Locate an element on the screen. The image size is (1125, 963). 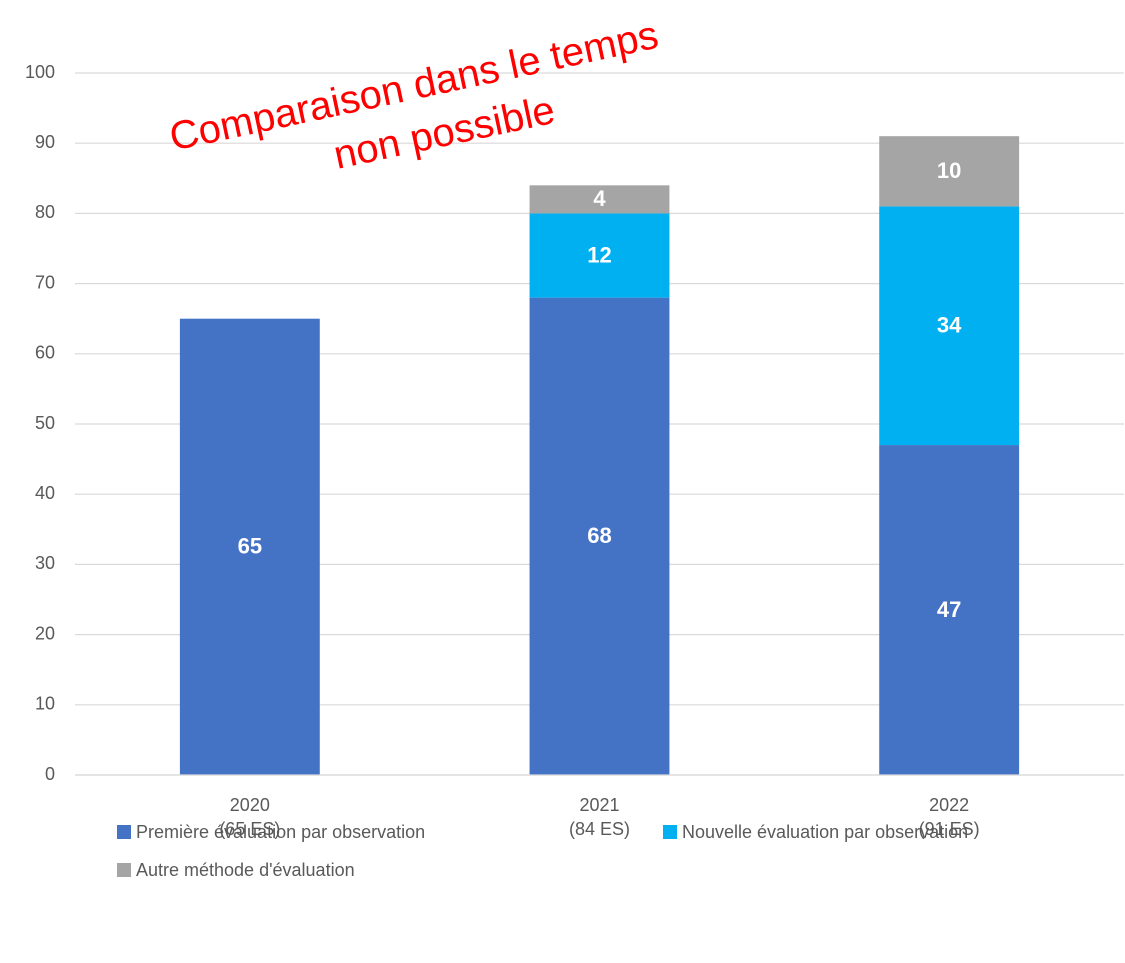
legend-label: Première évaluation par observation is located at coordinates (280, 832).